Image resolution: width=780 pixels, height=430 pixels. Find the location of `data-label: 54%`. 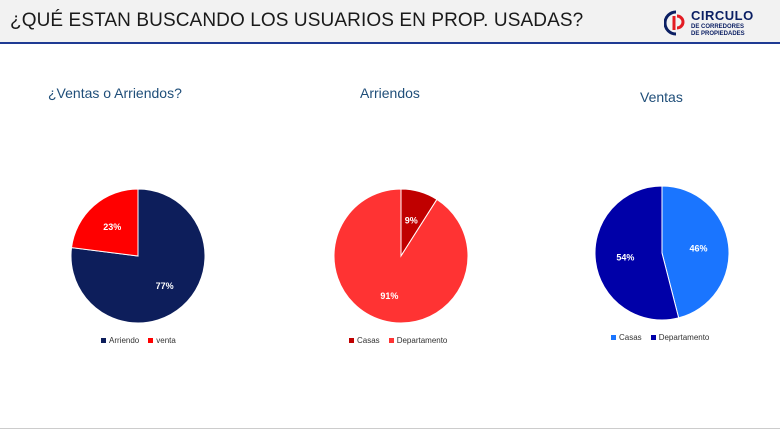

data-label: 54% is located at coordinates (625, 258).